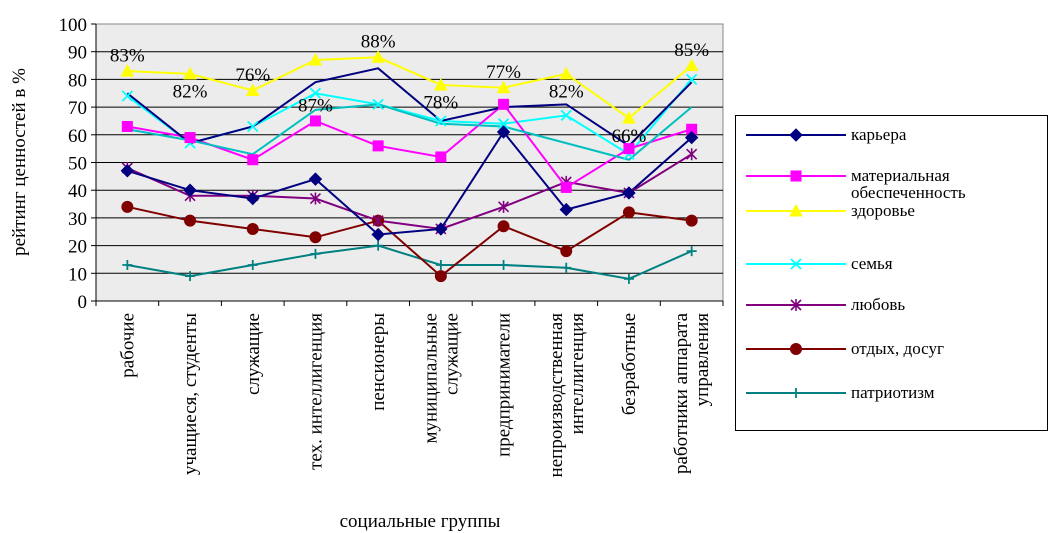 The image size is (1049, 533). I want to click on legend-item: здоровье, so click(892, 212).